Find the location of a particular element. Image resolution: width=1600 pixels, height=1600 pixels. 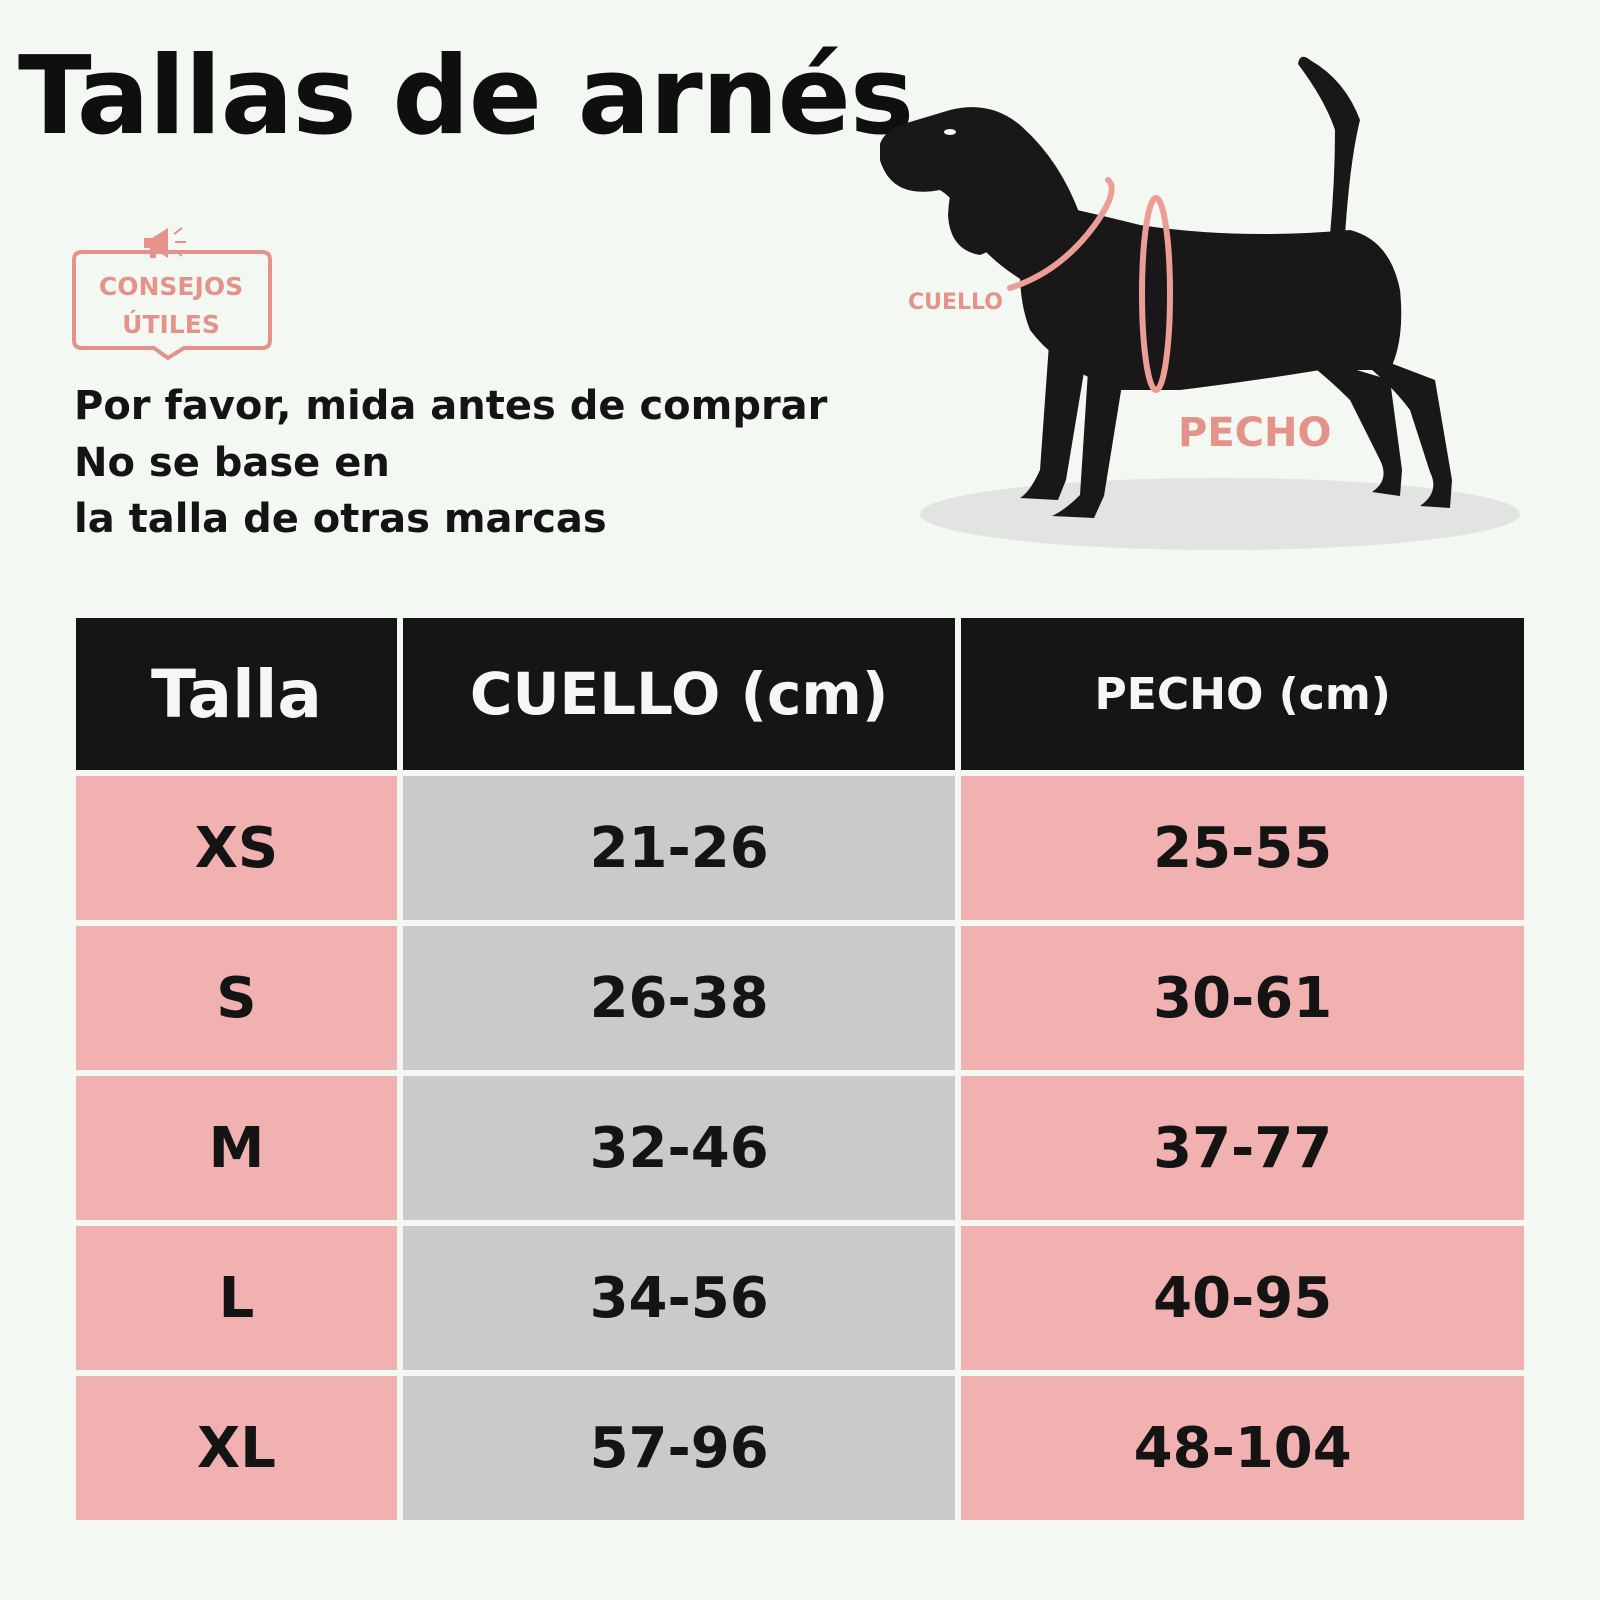

neck-label: CUELLO is located at coordinates (955, 302).